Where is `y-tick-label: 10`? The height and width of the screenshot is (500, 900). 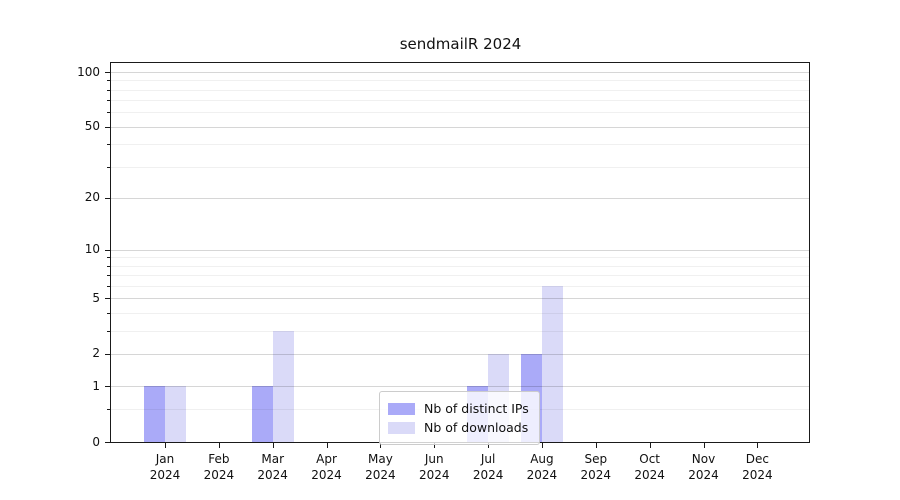
y-tick-label: 10 is located at coordinates (92, 249).